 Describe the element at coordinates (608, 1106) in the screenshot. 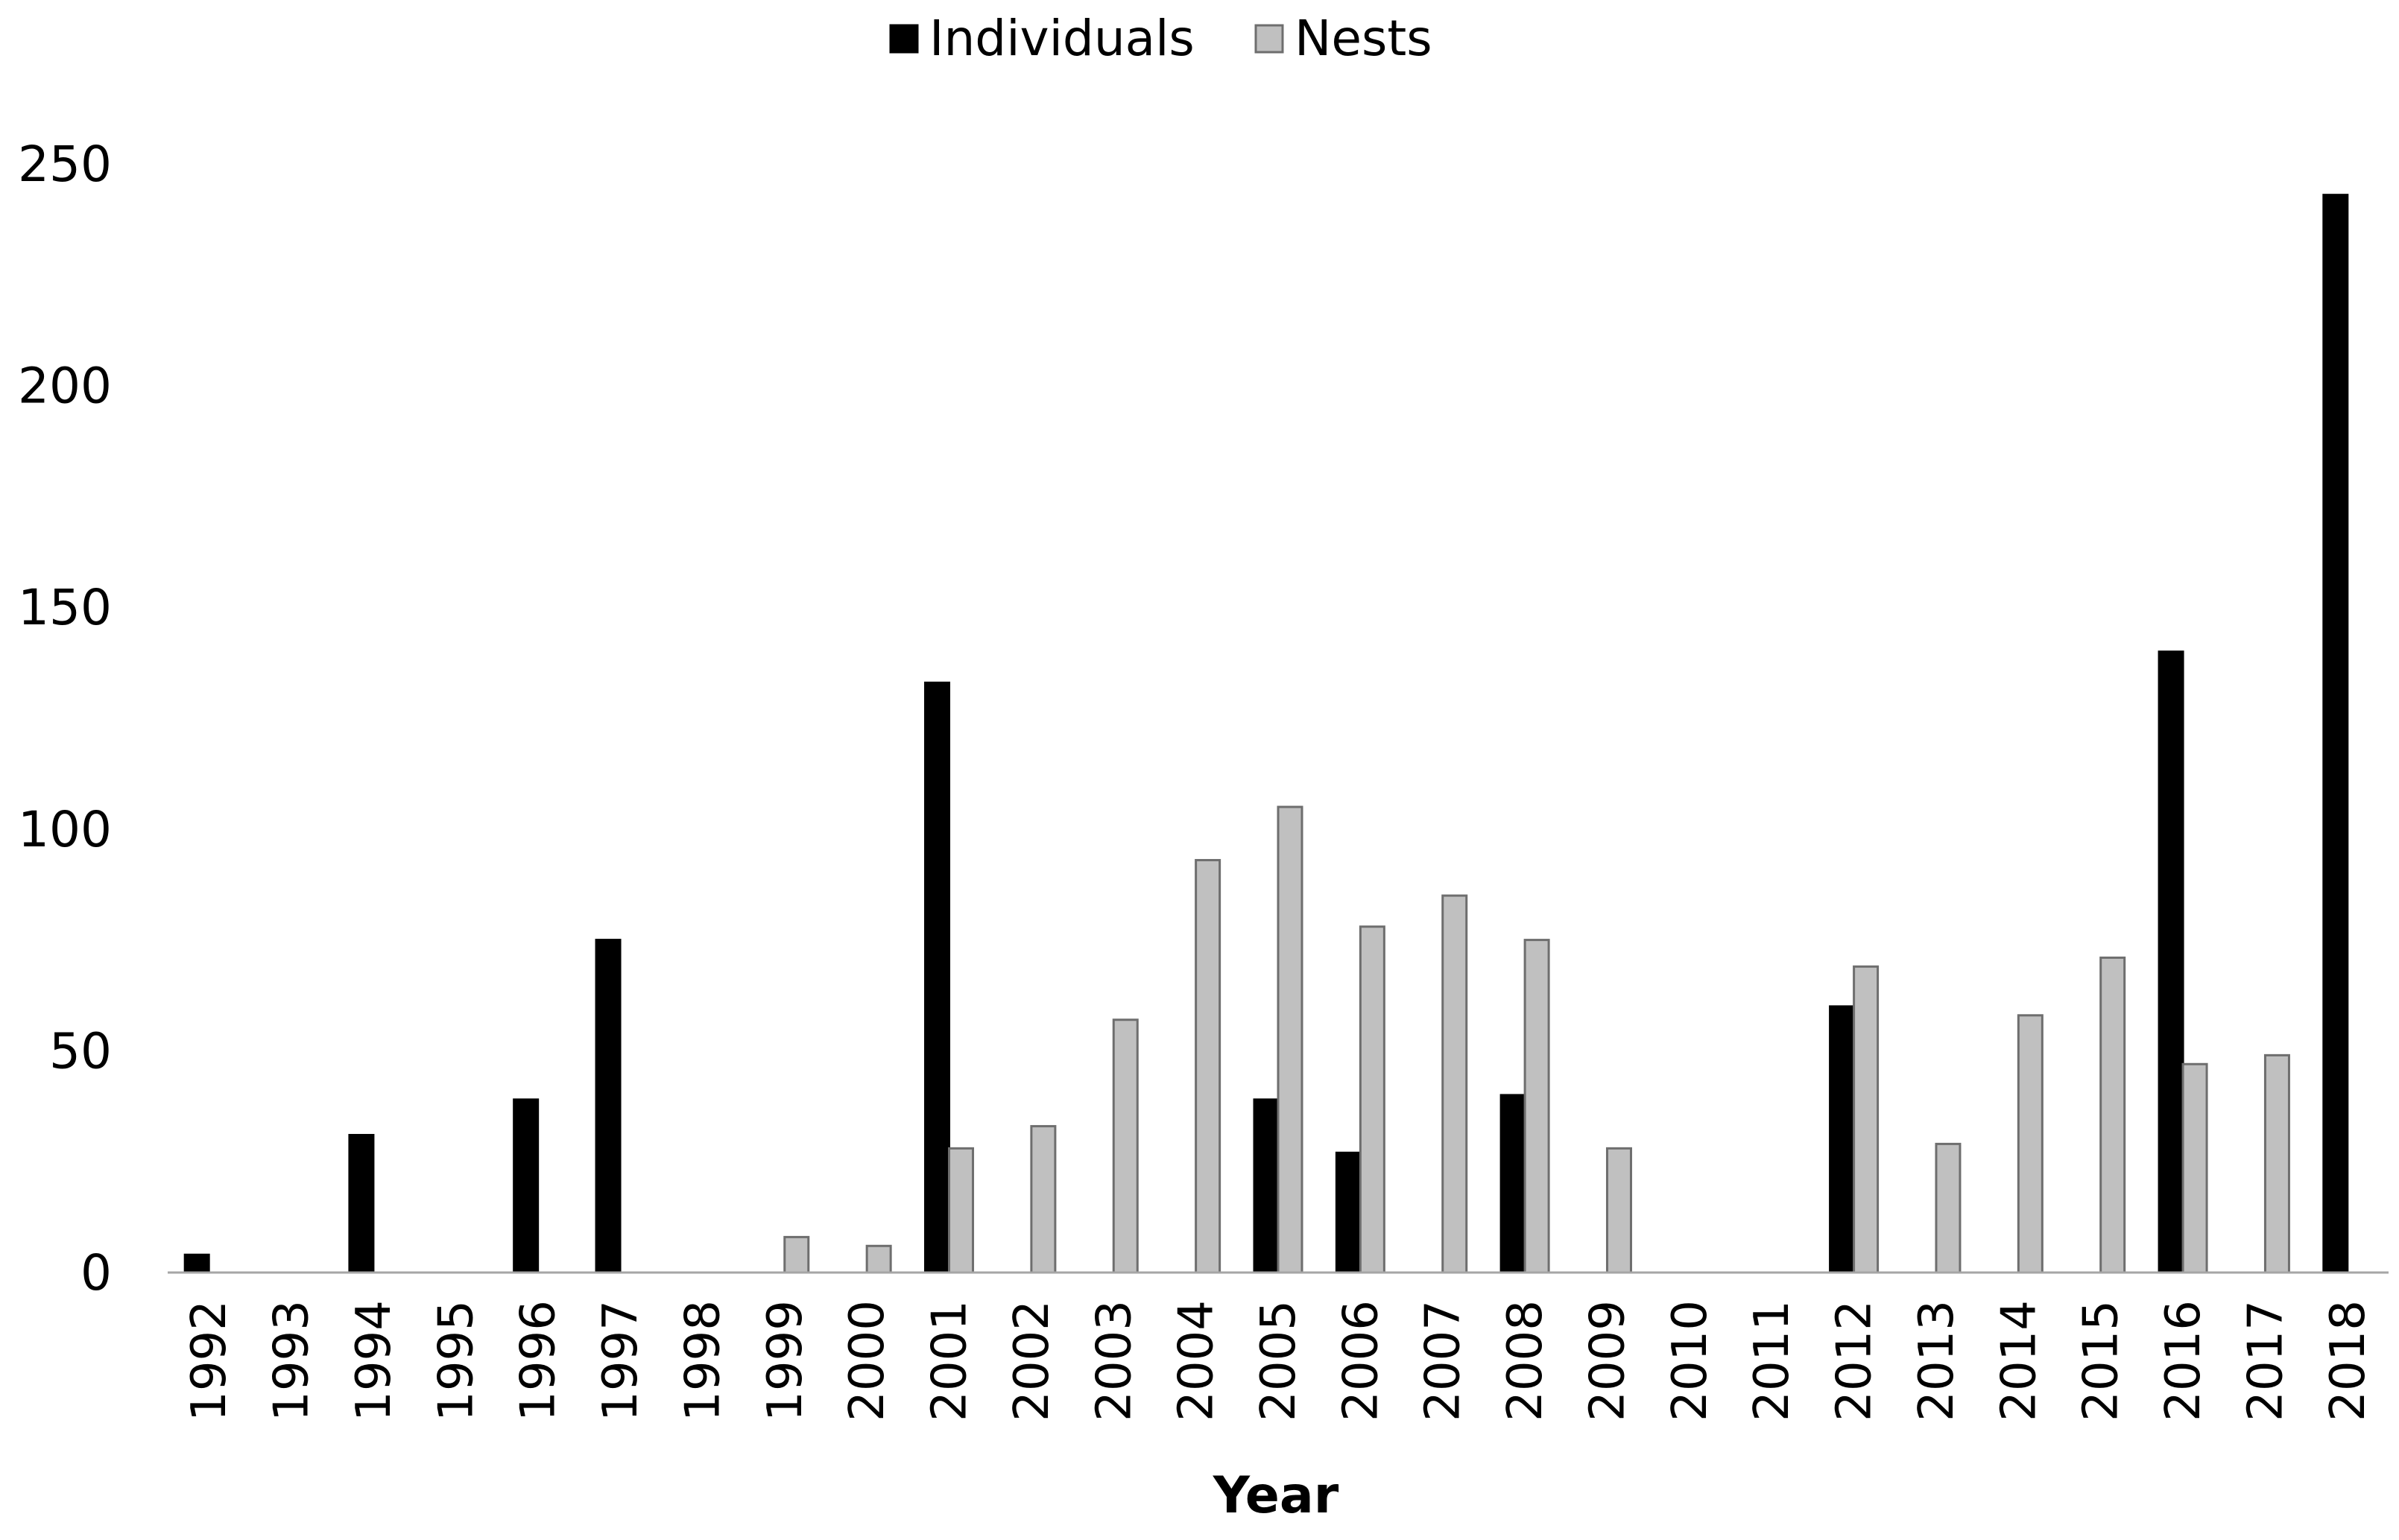

I see `bar-individuals-1997` at that location.